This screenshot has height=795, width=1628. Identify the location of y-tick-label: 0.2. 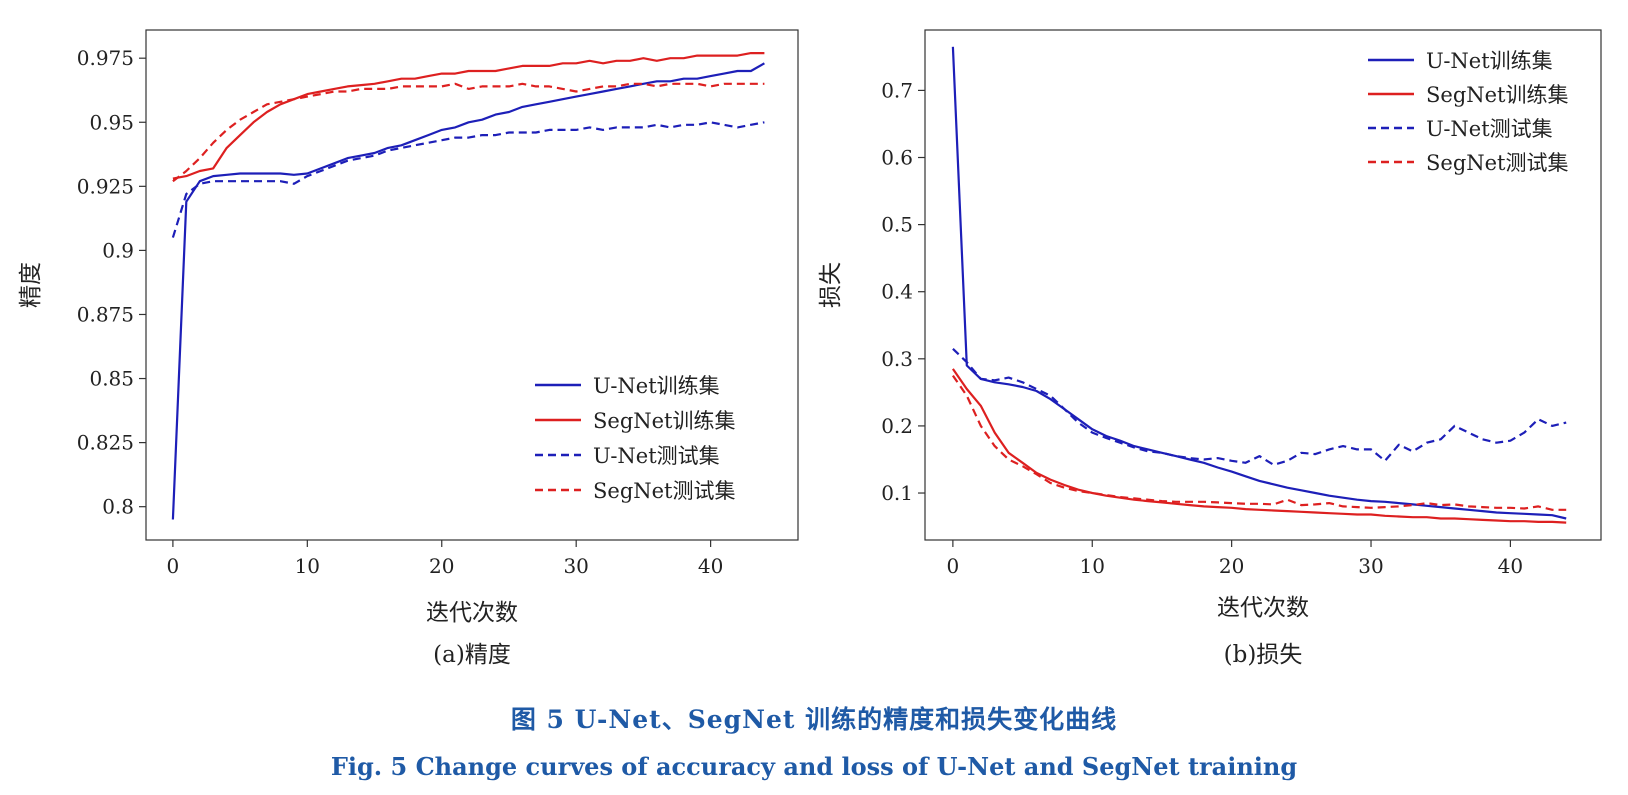
(897, 426).